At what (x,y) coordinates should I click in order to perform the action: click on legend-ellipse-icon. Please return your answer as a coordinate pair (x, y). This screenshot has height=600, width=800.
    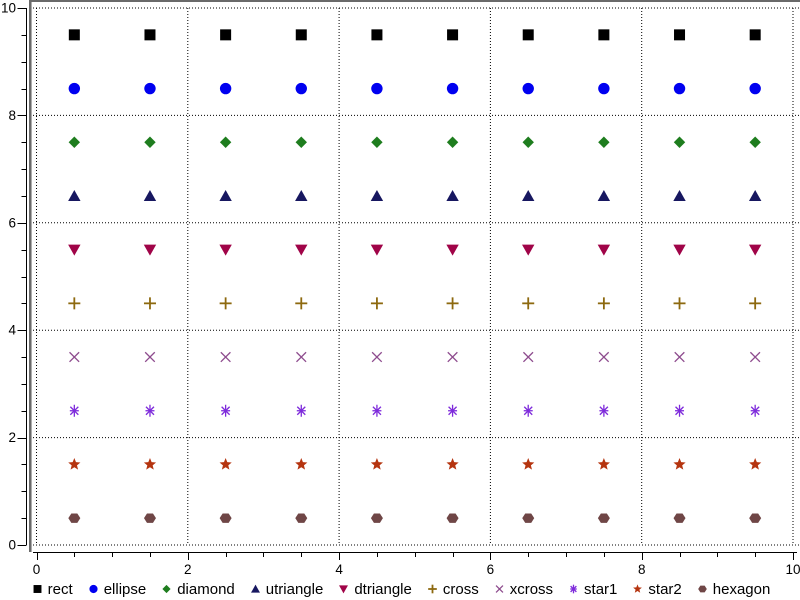
    Looking at the image, I should click on (93, 589).